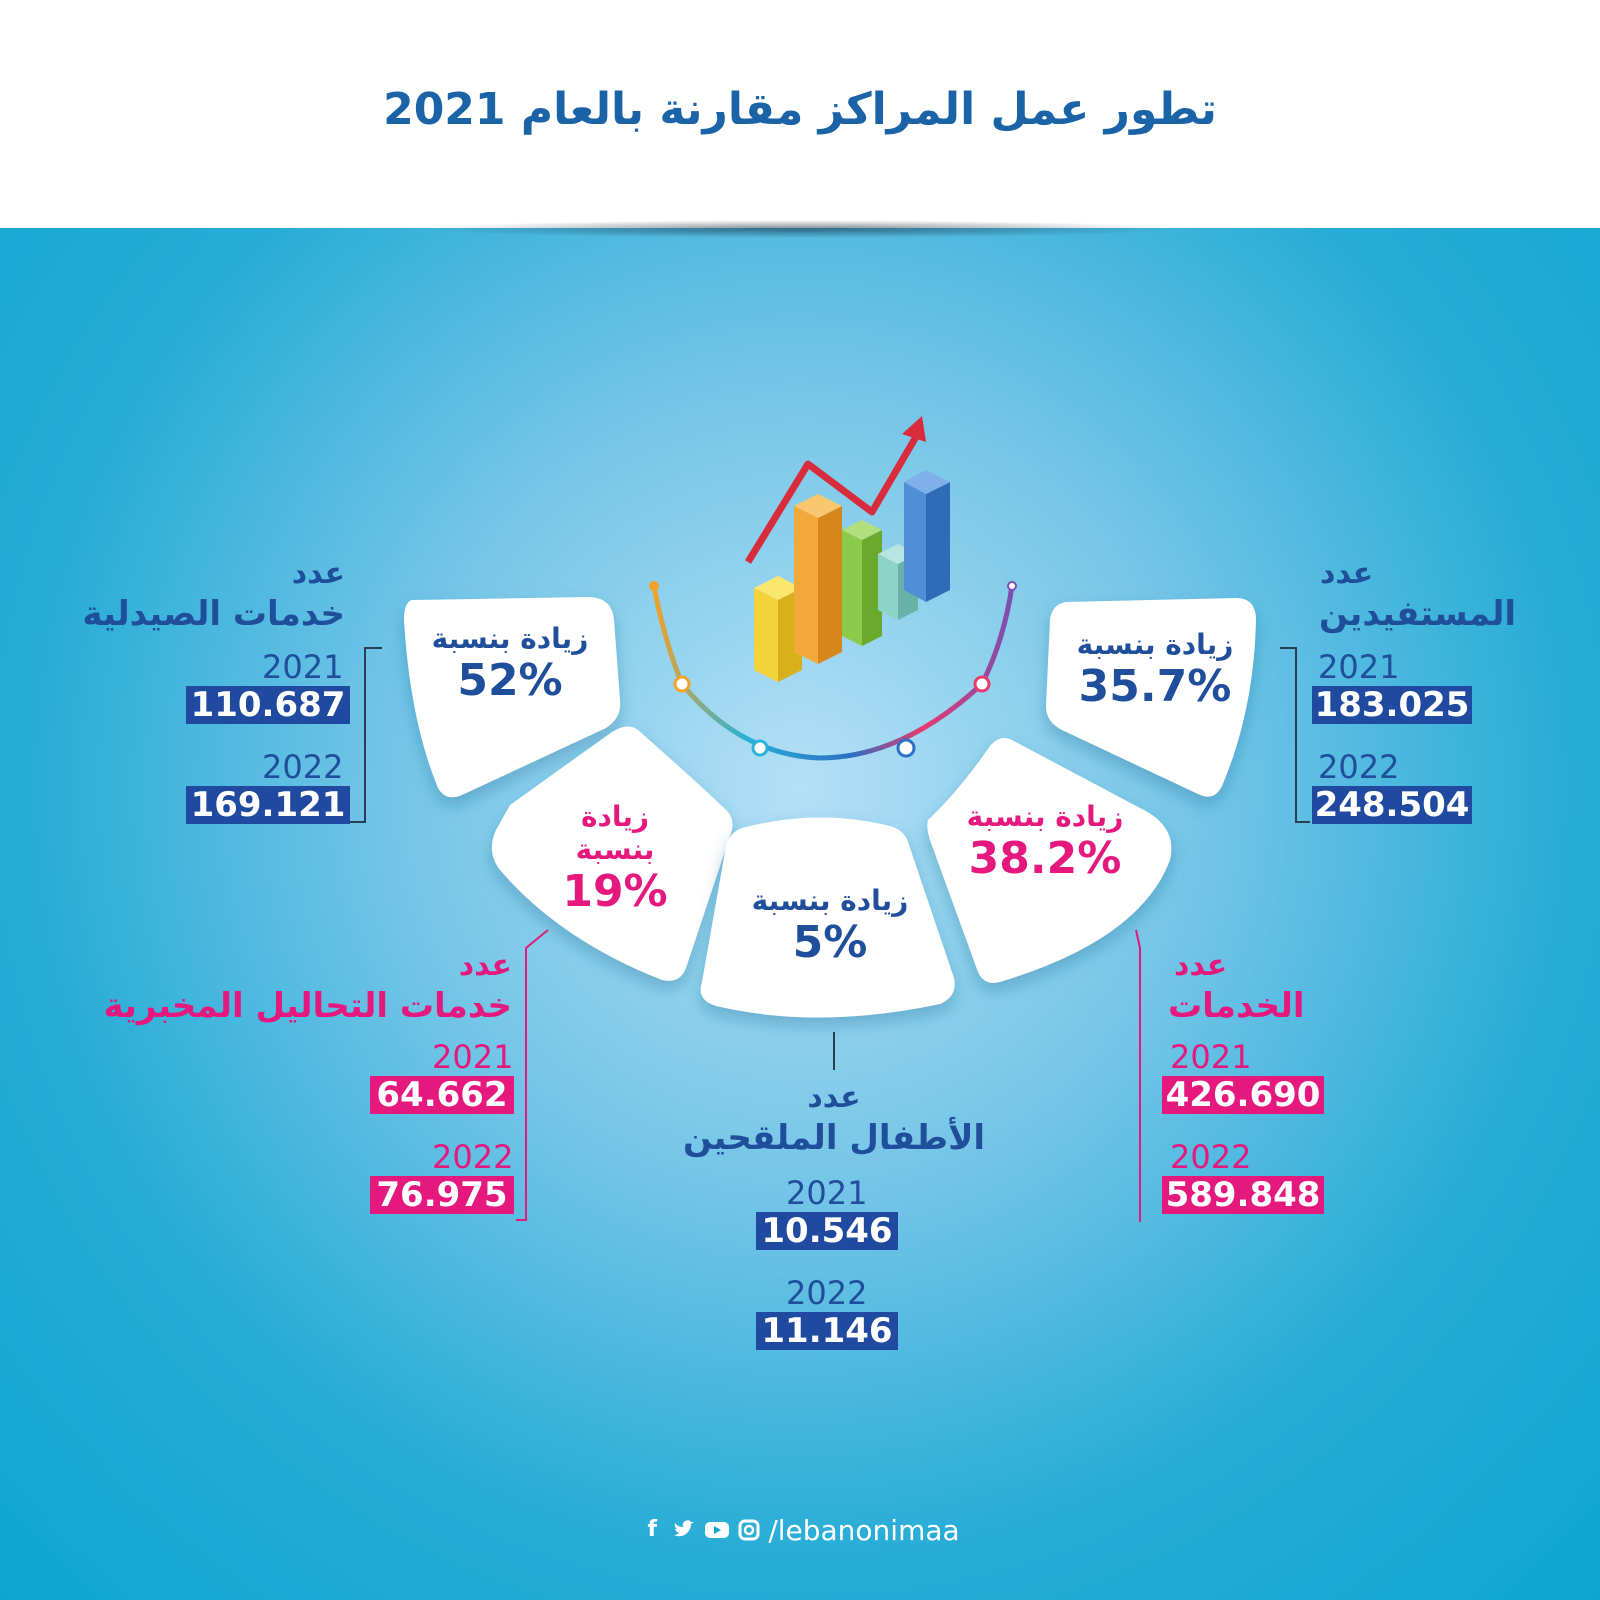  I want to click on stat-beneficiaries-heading: عدد المستفيدين, so click(1416, 596).